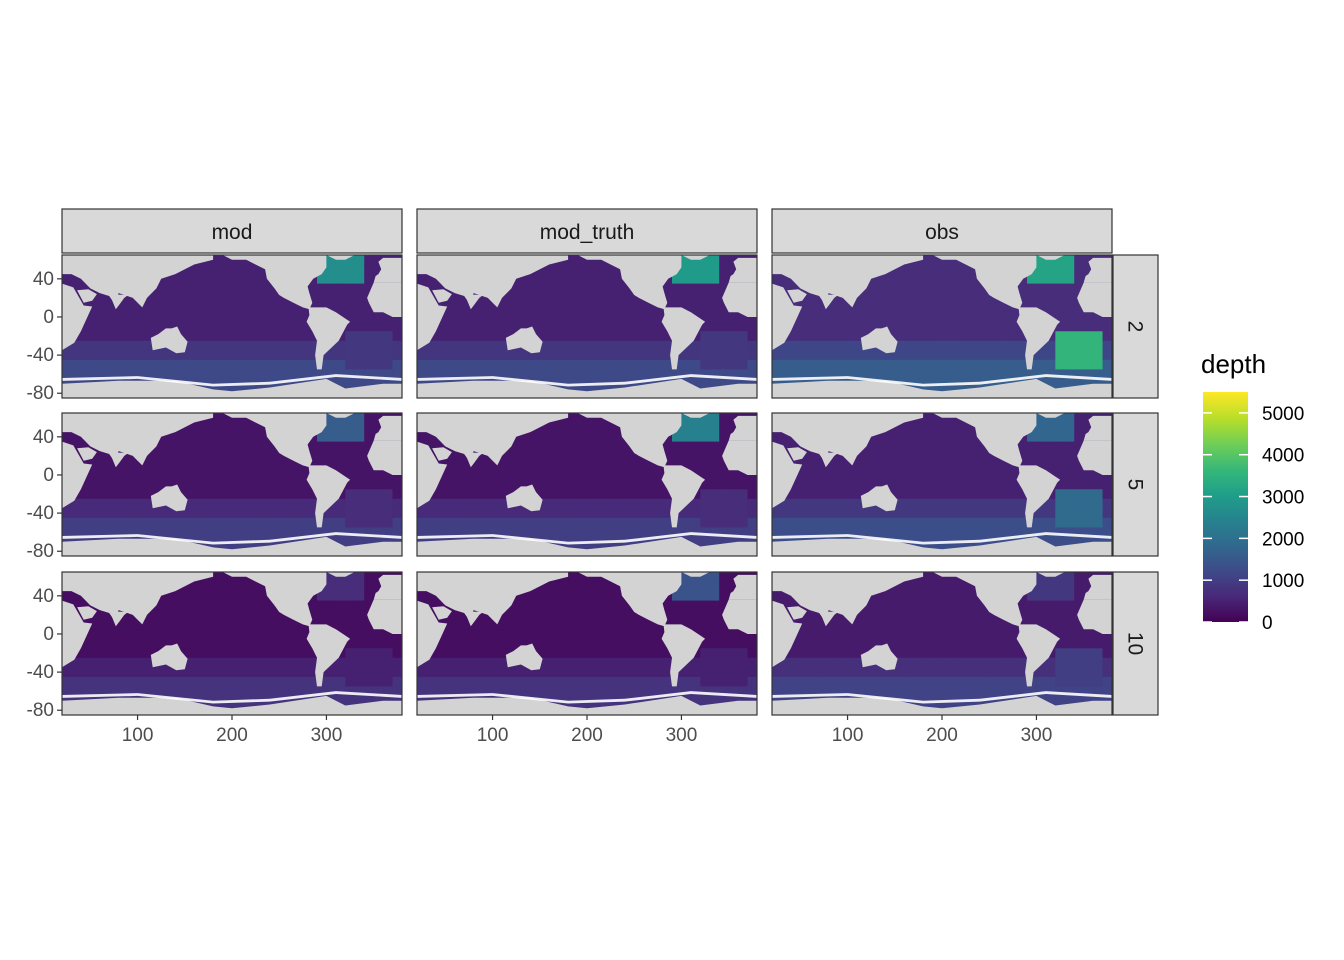 Image resolution: width=1344 pixels, height=960 pixels. I want to click on column-strips: mod mod_truth obs, so click(587, 231).